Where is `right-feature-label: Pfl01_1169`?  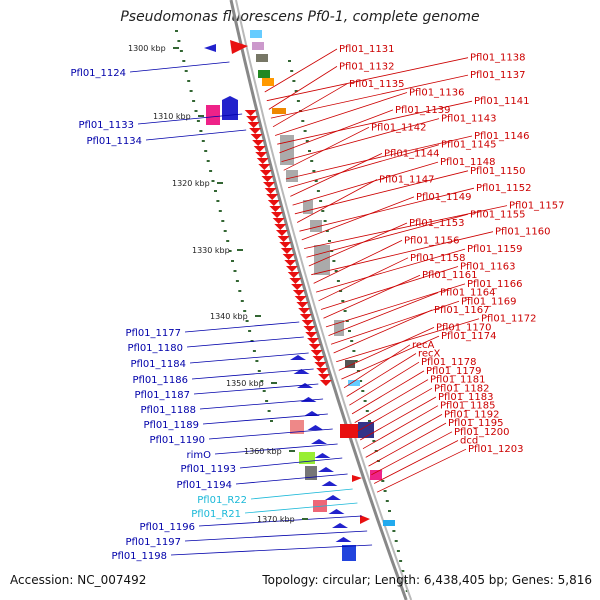
right-feature-label: Pfl01_1169 is located at coordinates (489, 301).